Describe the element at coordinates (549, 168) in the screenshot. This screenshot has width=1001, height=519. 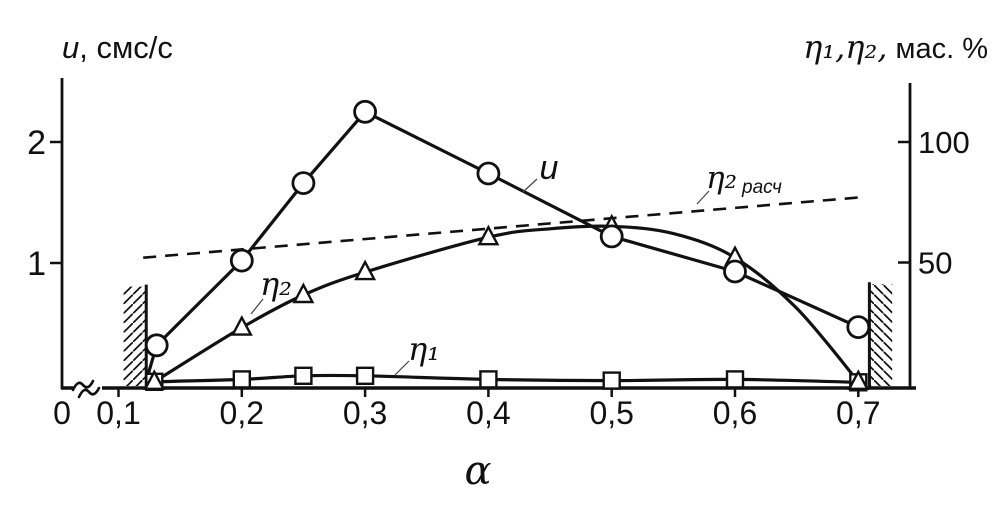
I see `u-curve-label: u` at that location.